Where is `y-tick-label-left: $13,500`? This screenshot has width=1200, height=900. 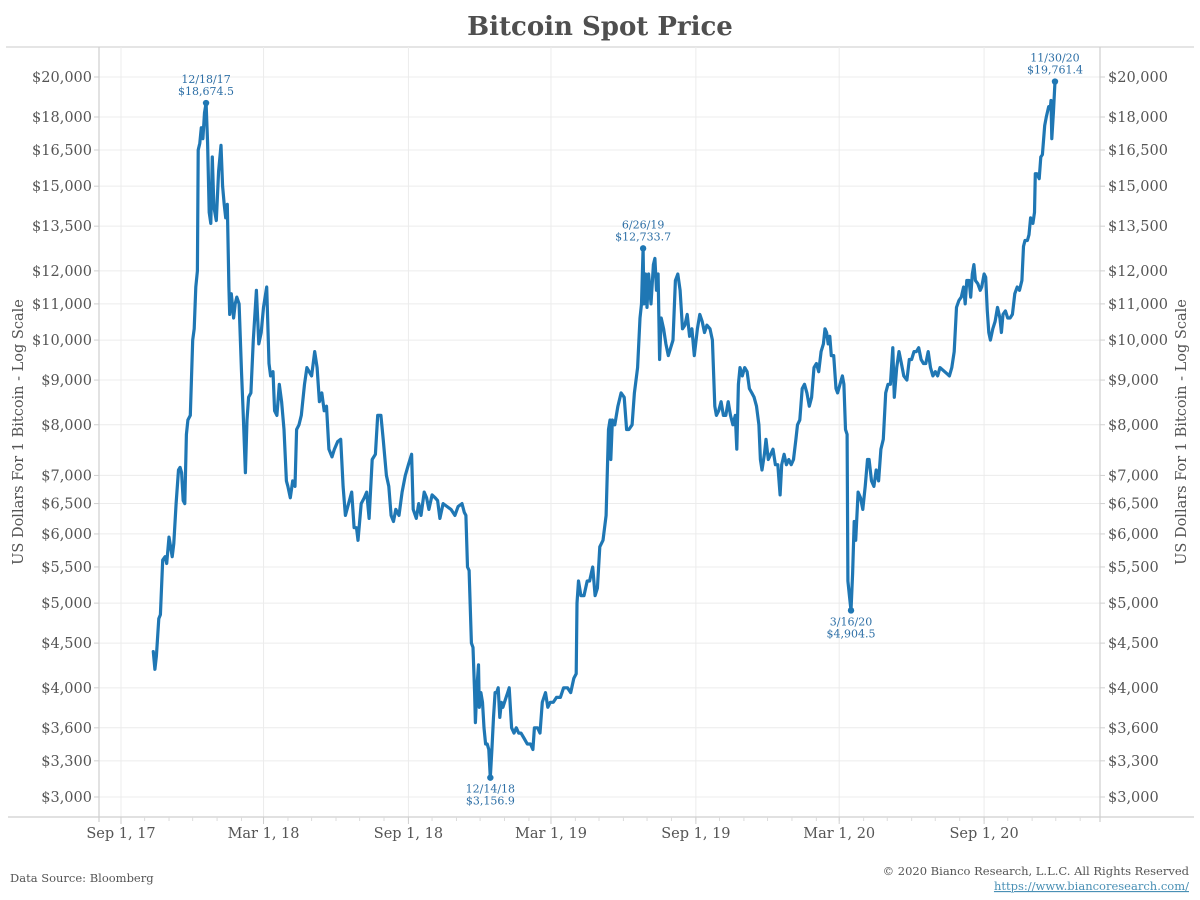
y-tick-label-left: $13,500 is located at coordinates (62, 227).